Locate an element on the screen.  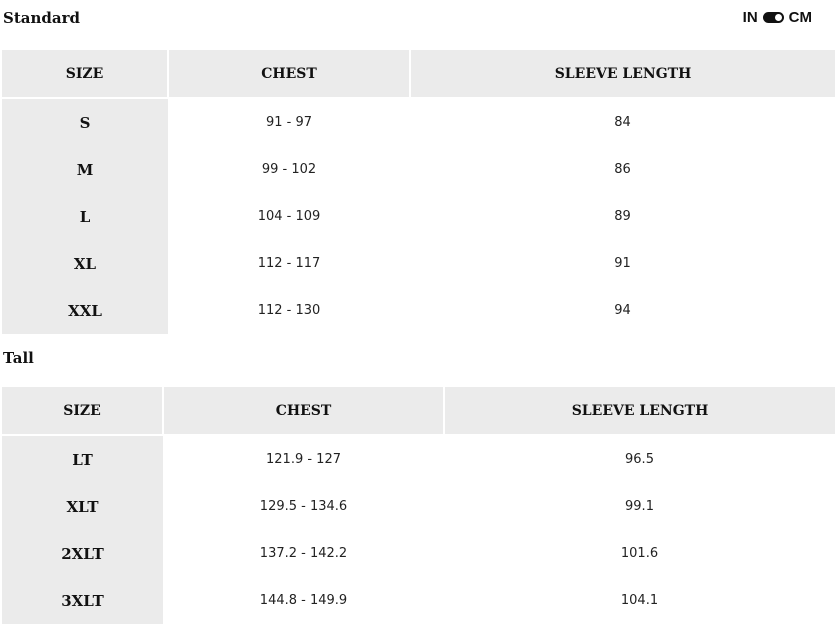
chest-cell: 129.5 - 134.6 is located at coordinates (303, 506).